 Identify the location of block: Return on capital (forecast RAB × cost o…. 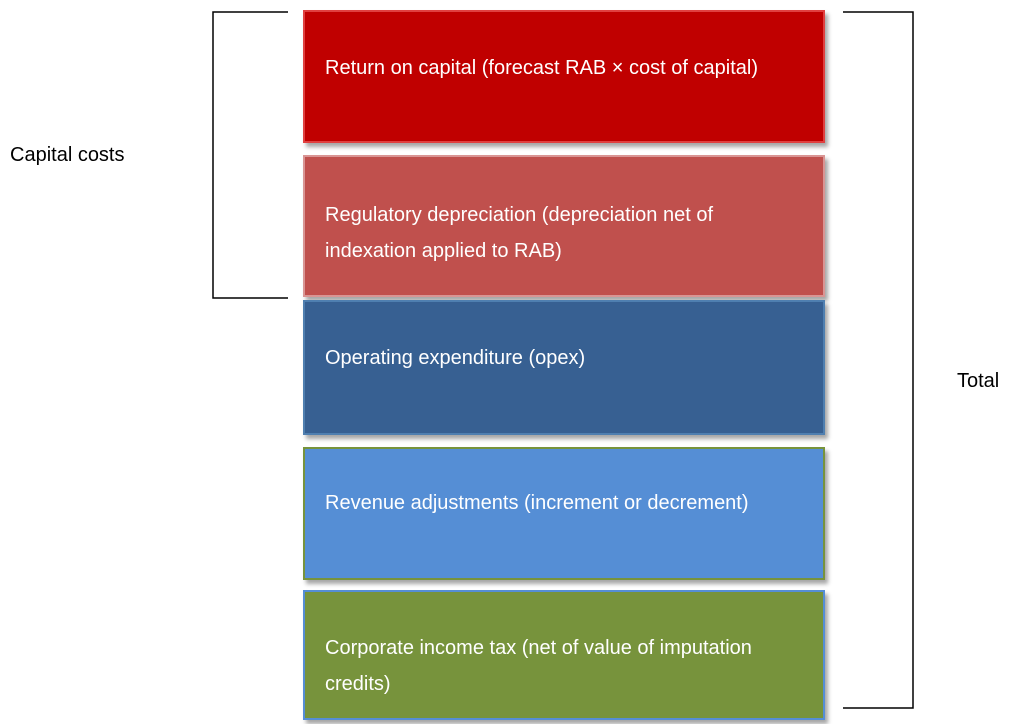
(564, 76).